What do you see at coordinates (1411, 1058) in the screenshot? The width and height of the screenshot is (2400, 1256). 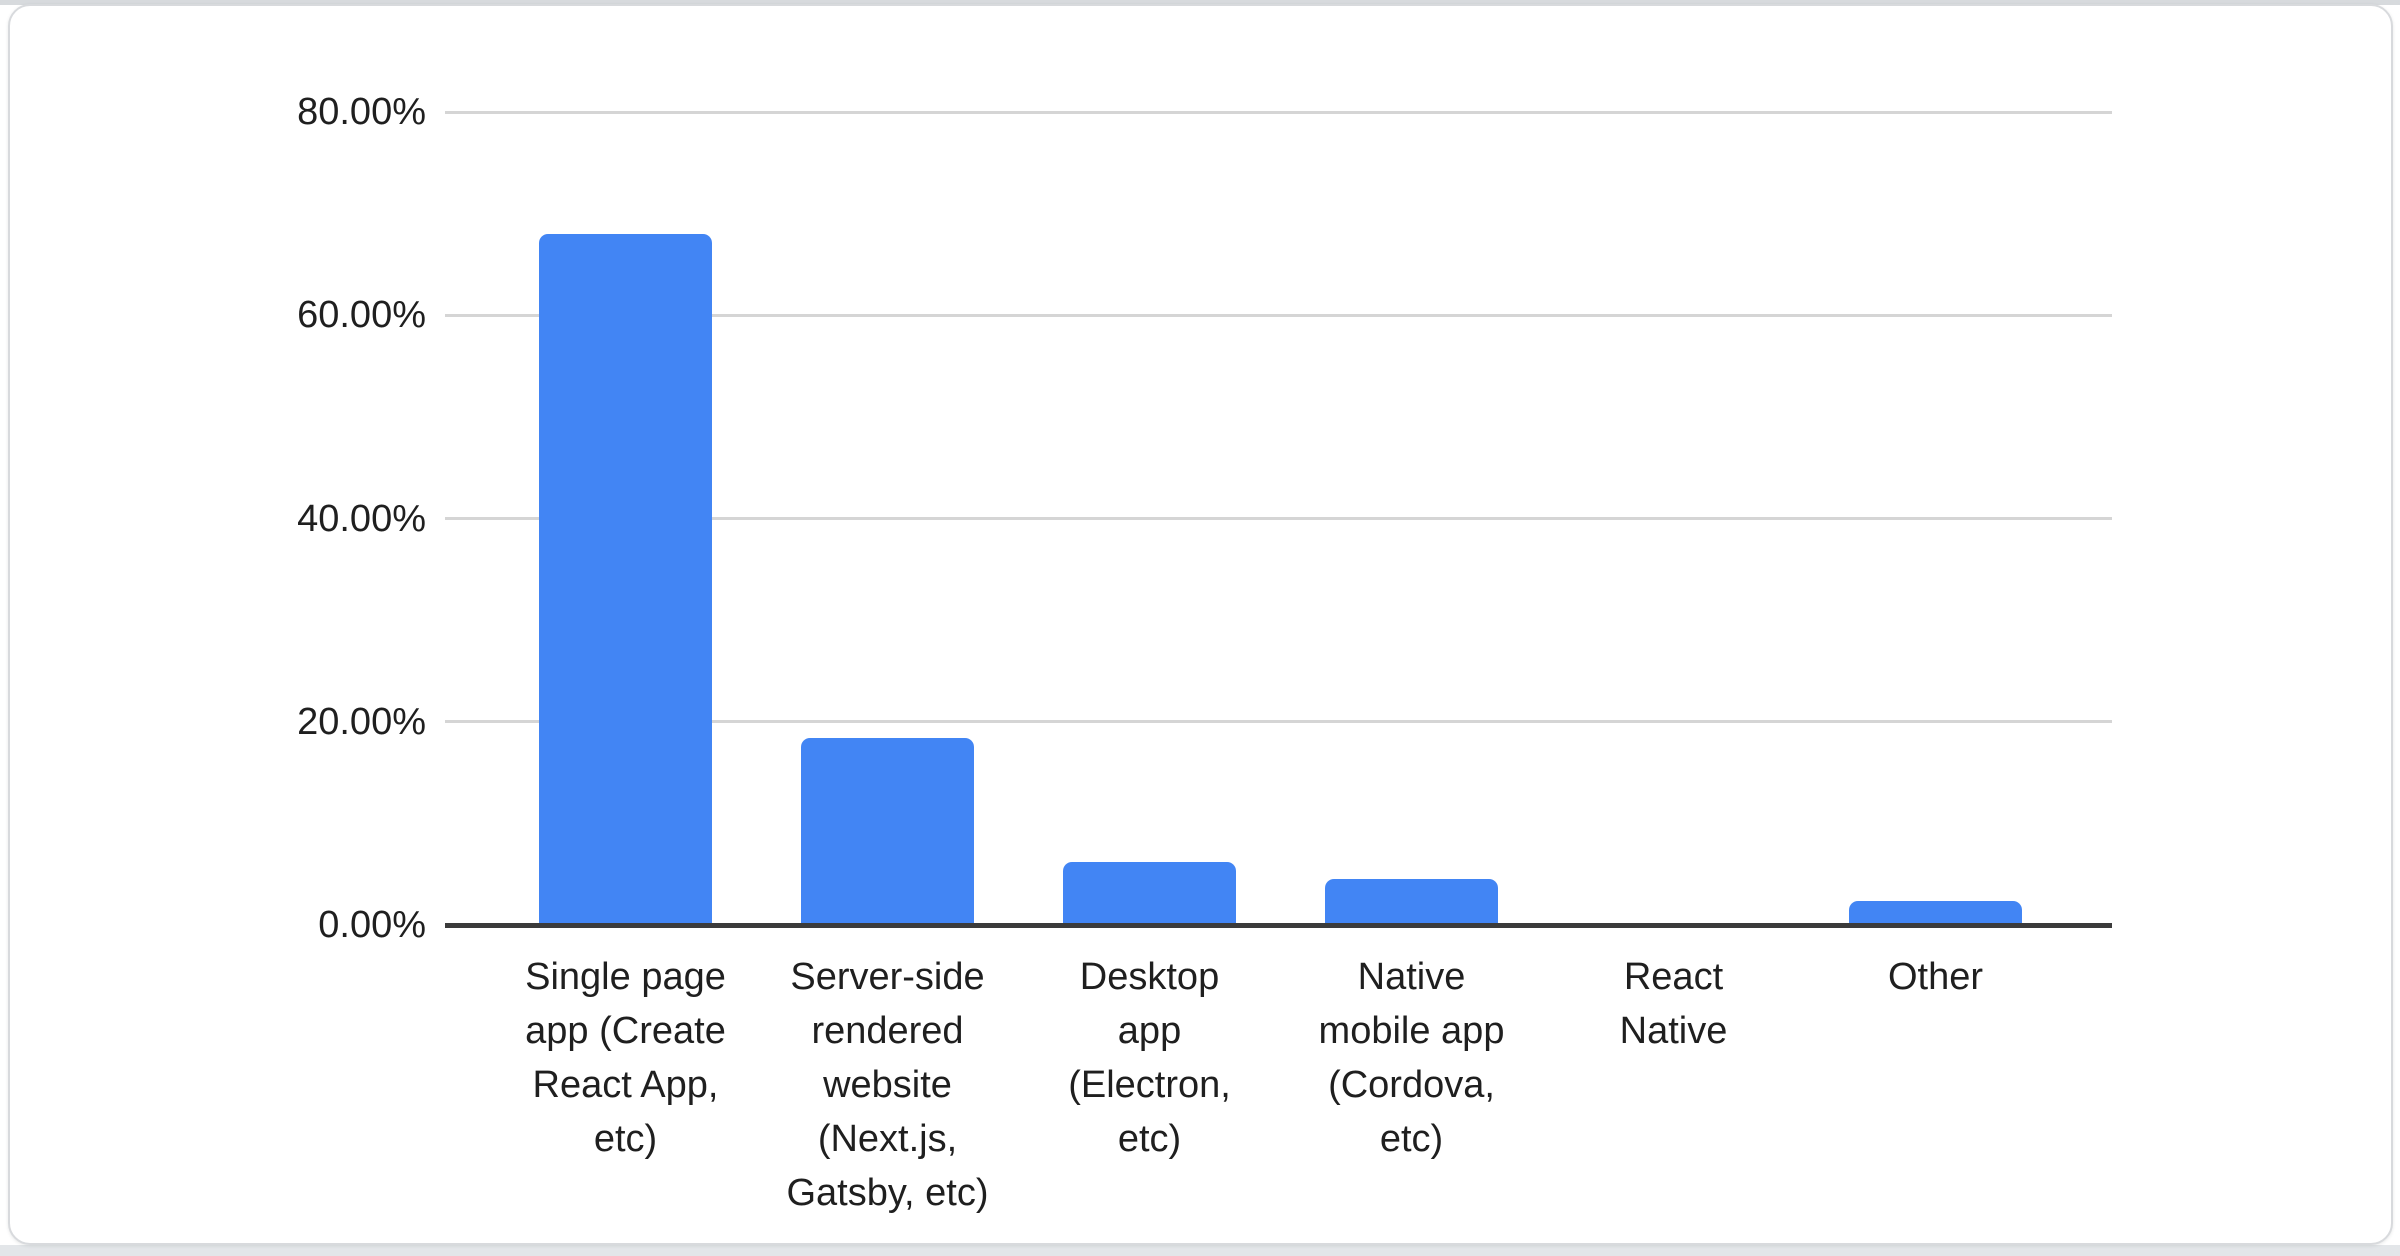 I see `x-axis-category-label: Native mobile app (Cordova, etc)` at bounding box center [1411, 1058].